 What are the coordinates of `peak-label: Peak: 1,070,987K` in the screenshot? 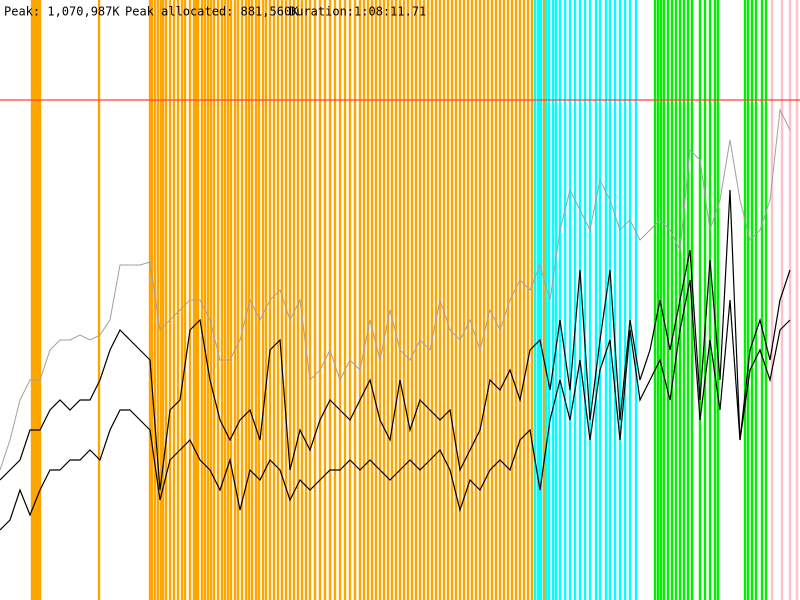 It's located at (62, 12).